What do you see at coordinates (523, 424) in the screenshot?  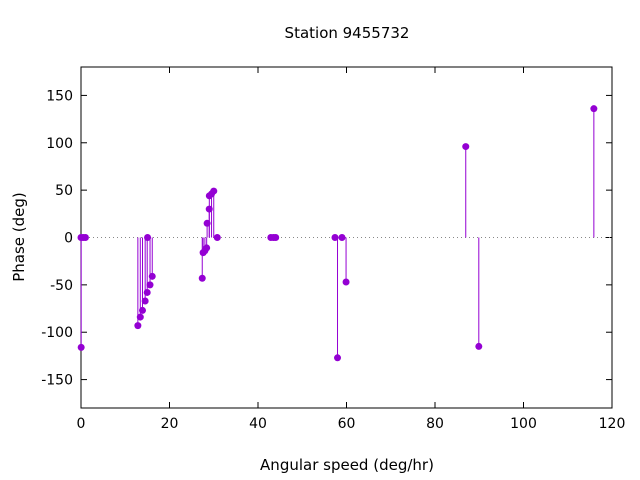 I see `x-tick-label: 100` at bounding box center [523, 424].